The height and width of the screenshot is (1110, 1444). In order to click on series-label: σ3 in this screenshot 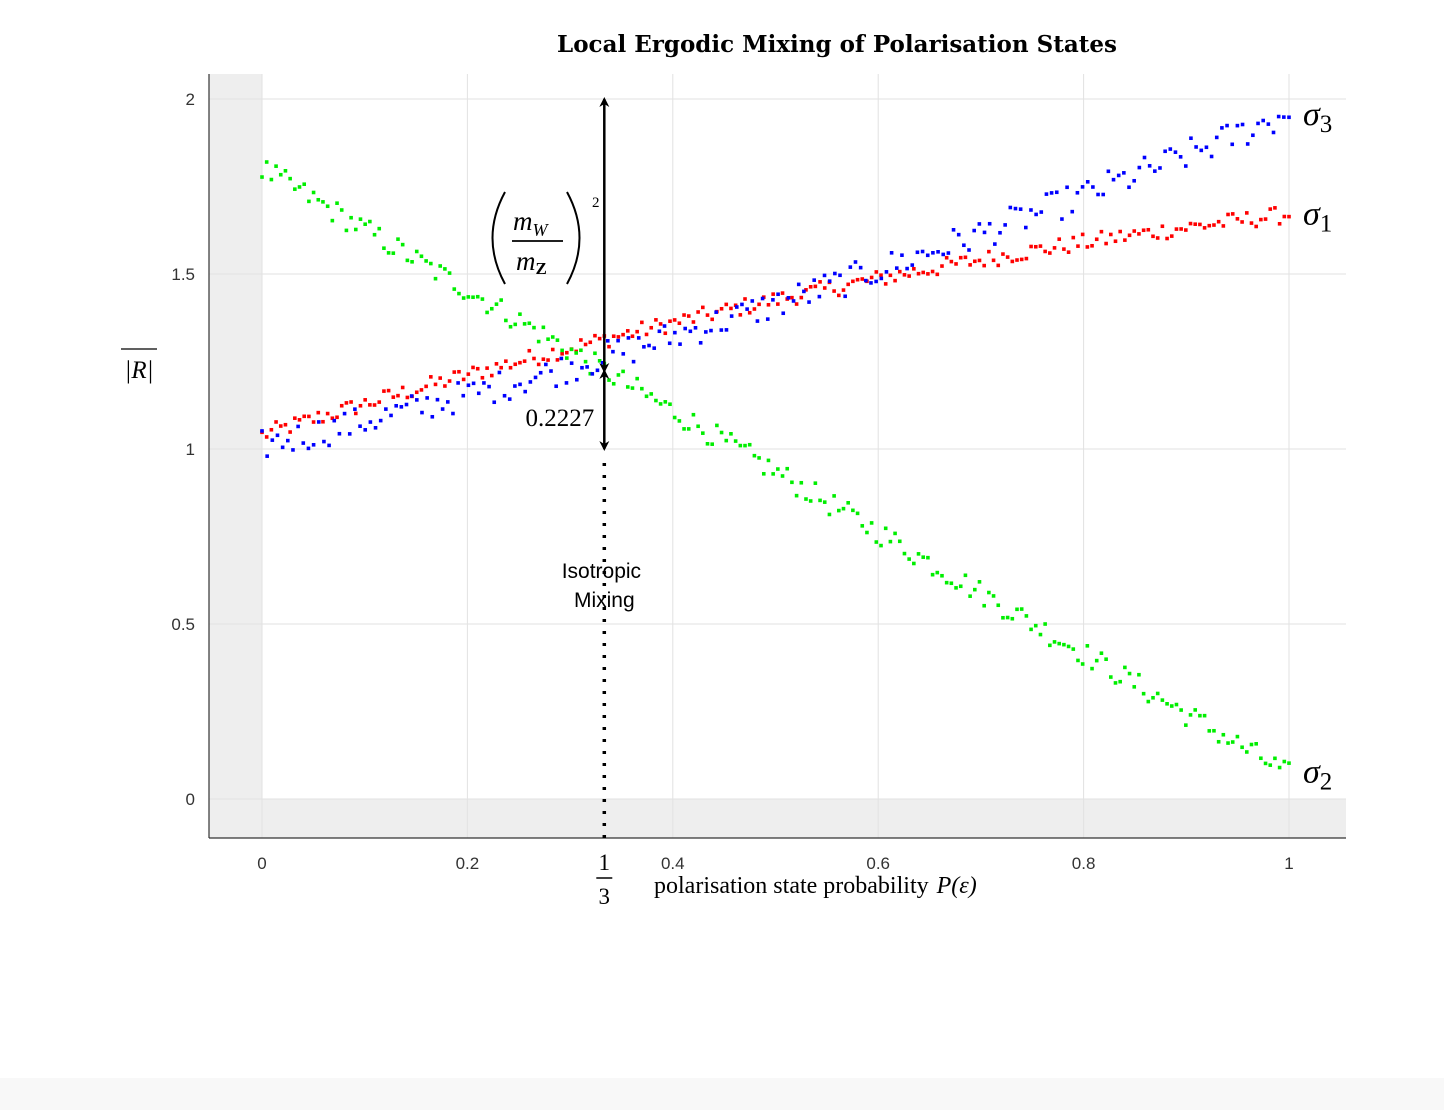, I will do `click(1317, 117)`.